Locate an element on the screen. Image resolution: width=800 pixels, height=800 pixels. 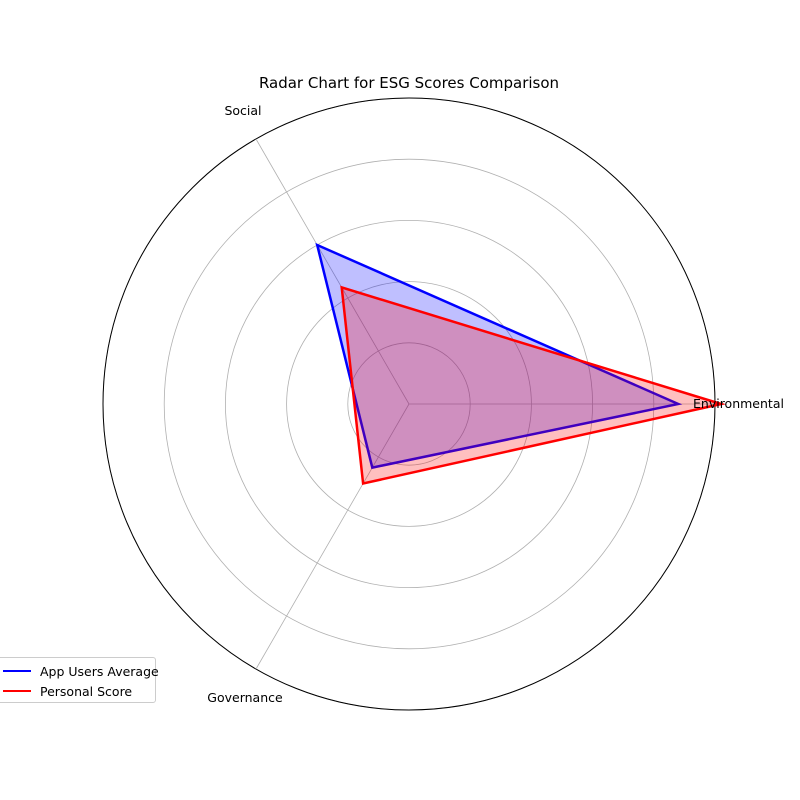
legend-item-app-users: App Users Average is located at coordinates (81, 671).